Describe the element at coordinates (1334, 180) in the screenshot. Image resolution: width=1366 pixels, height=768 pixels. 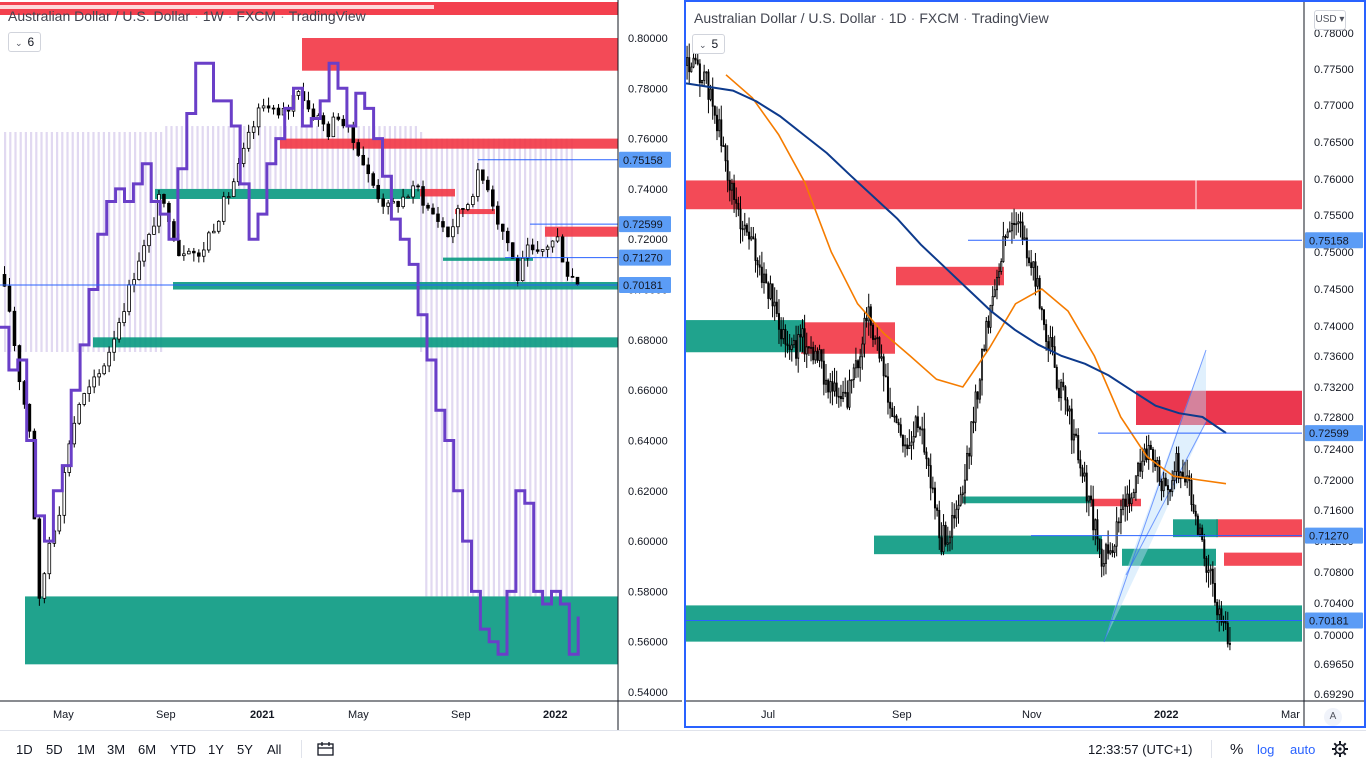
I see `price-axis-label: 0.76000` at that location.